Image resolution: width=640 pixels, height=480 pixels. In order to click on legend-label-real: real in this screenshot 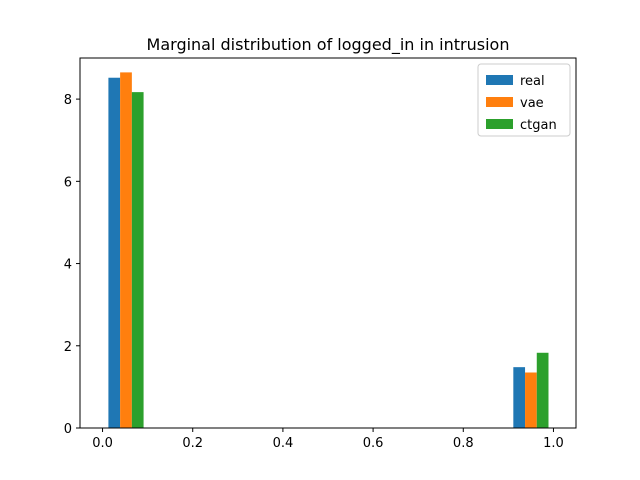, I will do `click(532, 81)`.